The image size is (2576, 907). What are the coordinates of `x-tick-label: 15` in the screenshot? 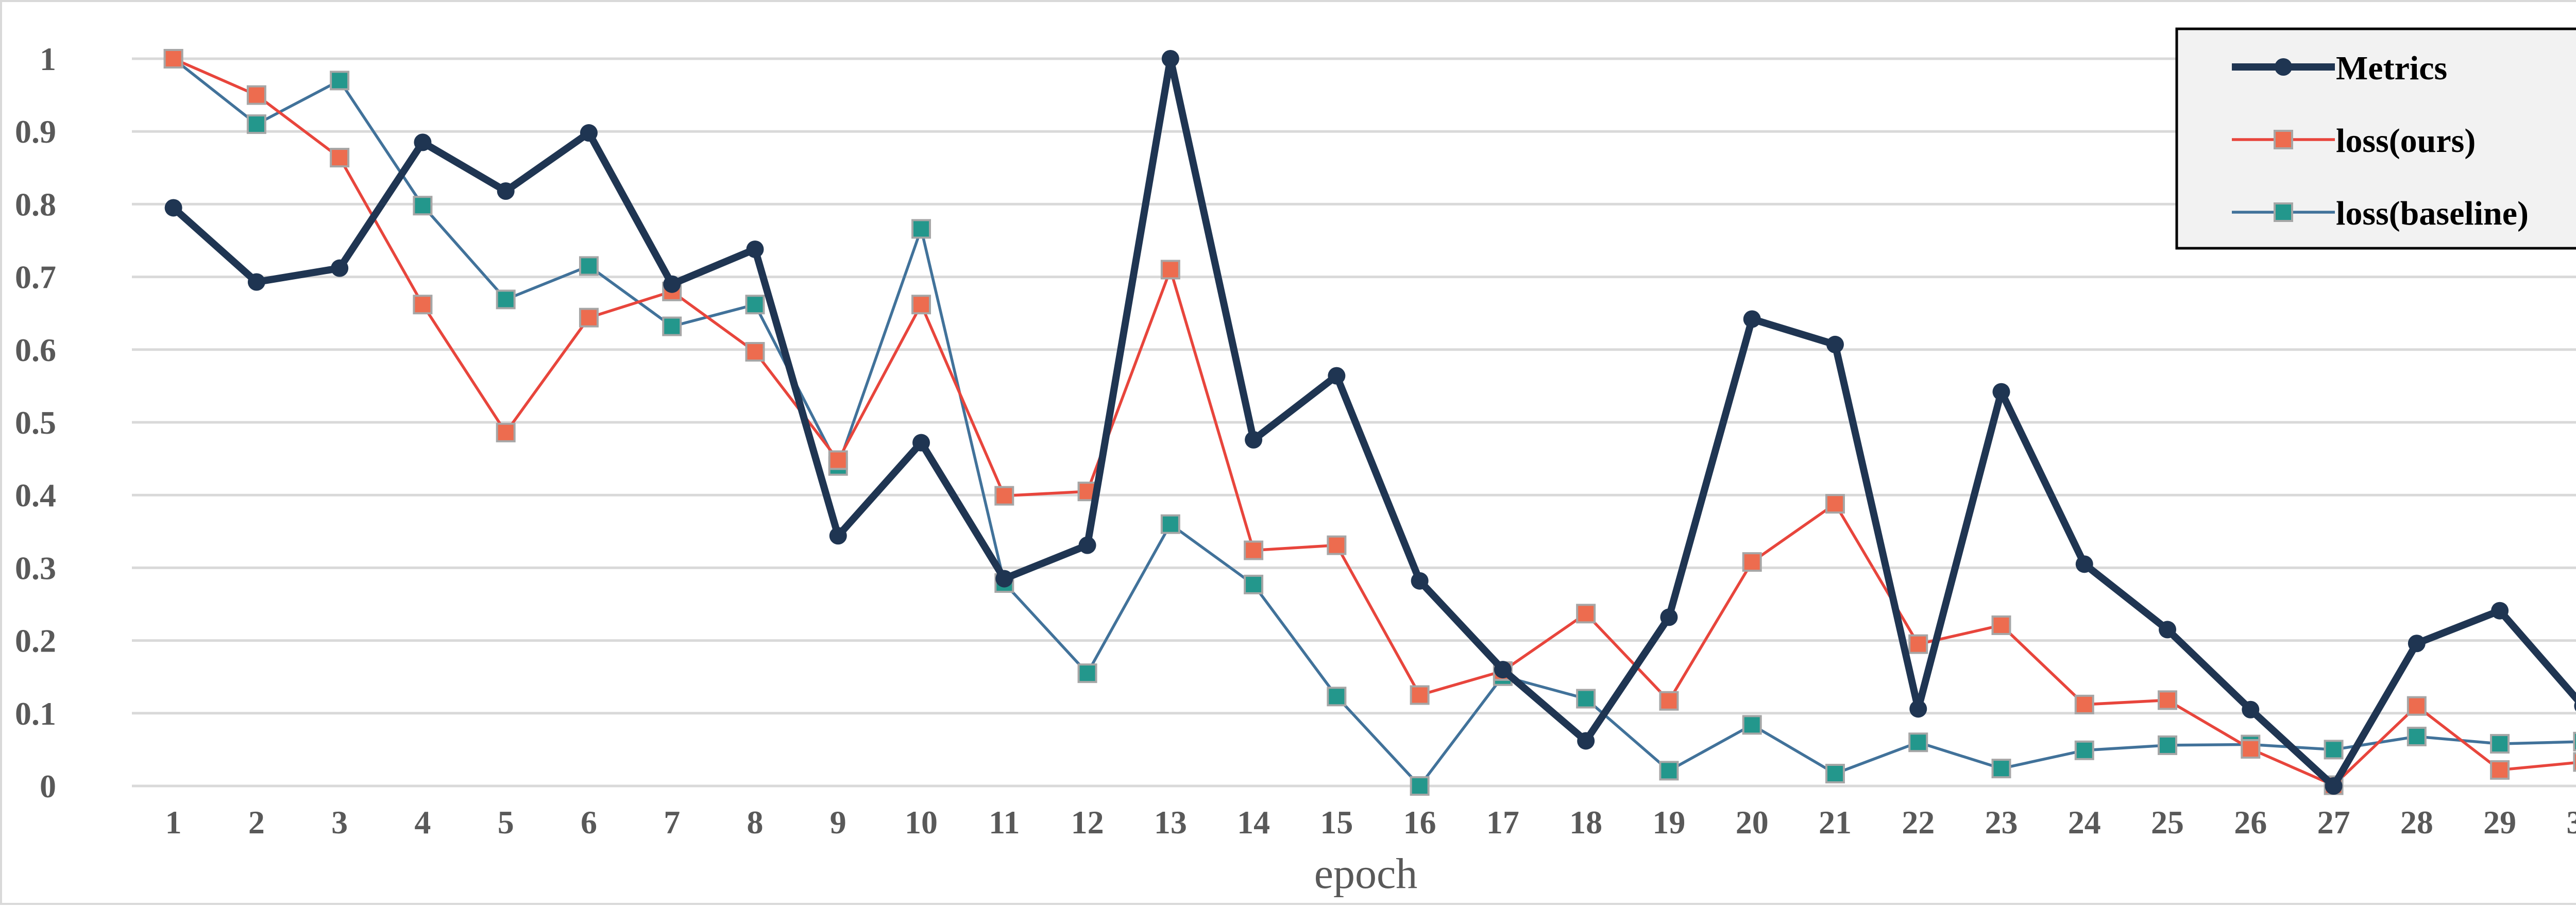 It's located at (1337, 822).